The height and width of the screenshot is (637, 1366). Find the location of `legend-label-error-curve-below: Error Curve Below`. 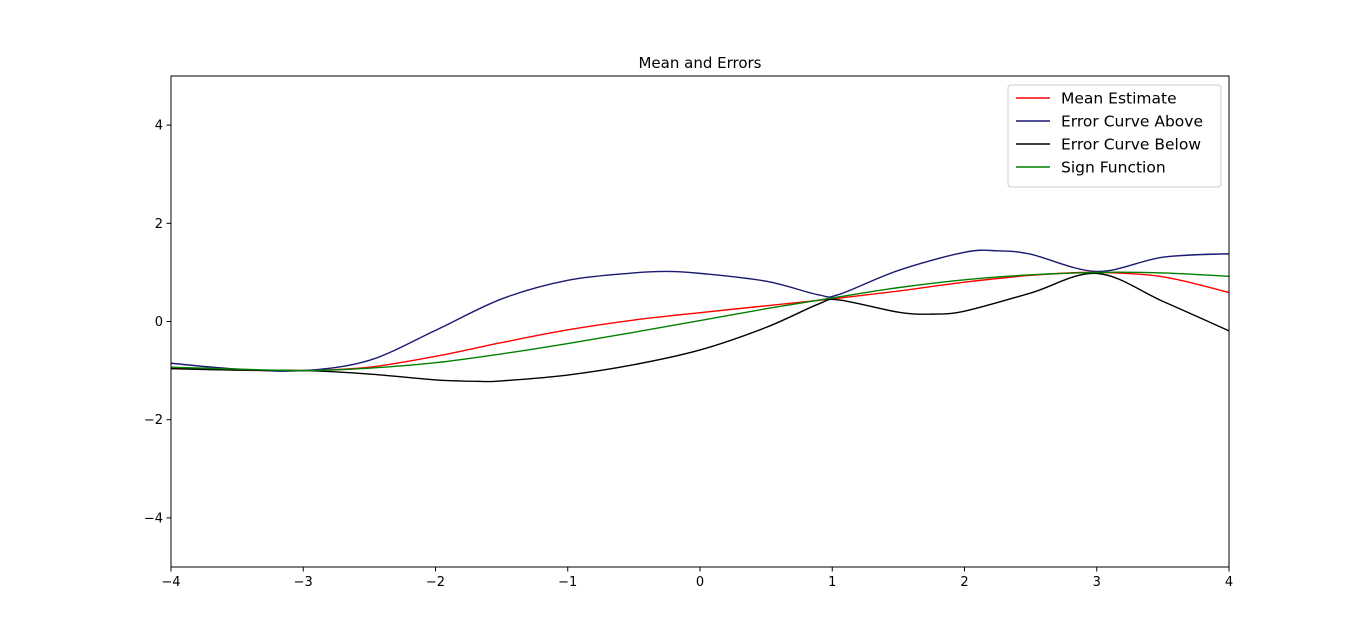

legend-label-error-curve-below: Error Curve Below is located at coordinates (1131, 145).